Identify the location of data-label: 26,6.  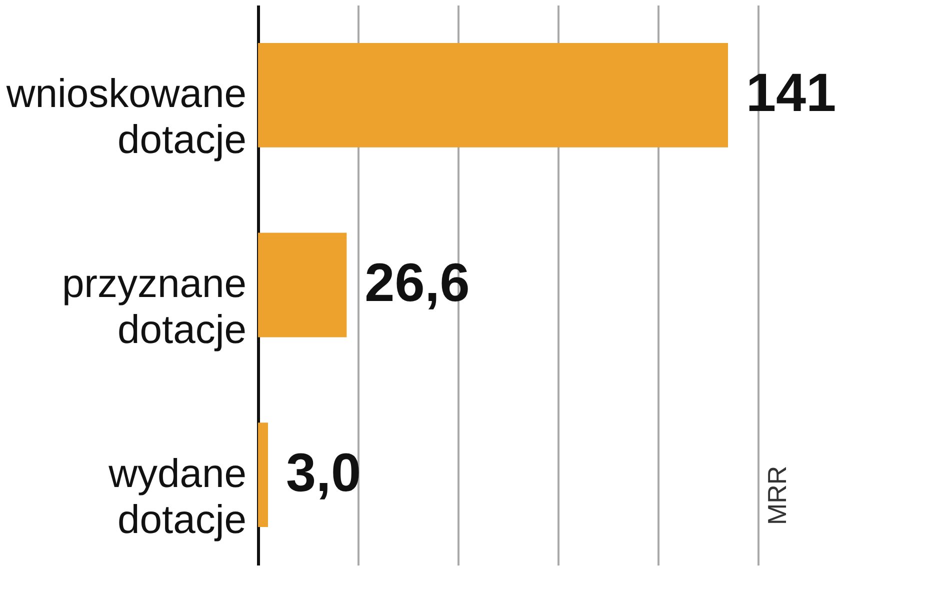
(417, 283).